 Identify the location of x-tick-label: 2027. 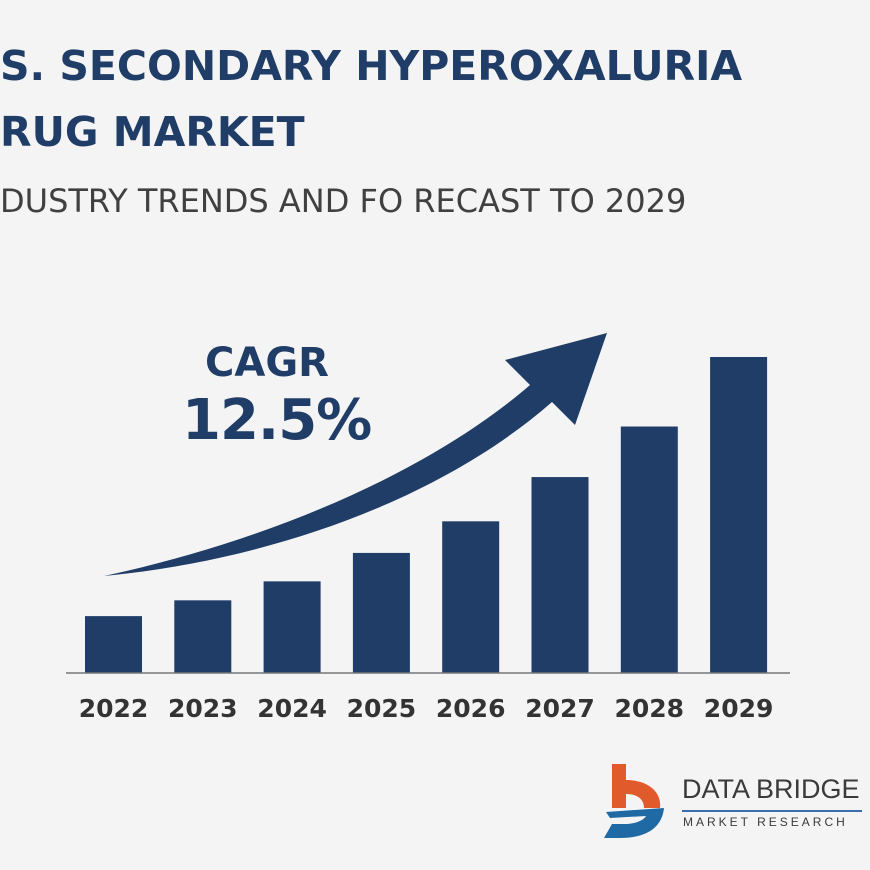
(560, 708).